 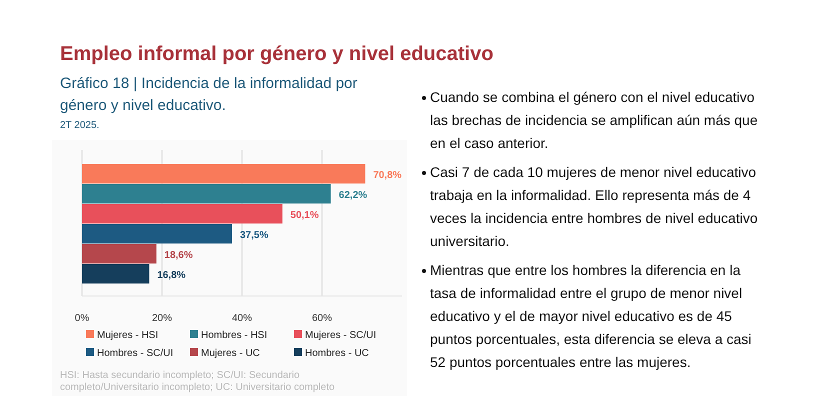 I want to click on chart-subtitle: Gráfico 18 | Incidencia de la informalidad por género y nivel educativo., so click(x=209, y=94).